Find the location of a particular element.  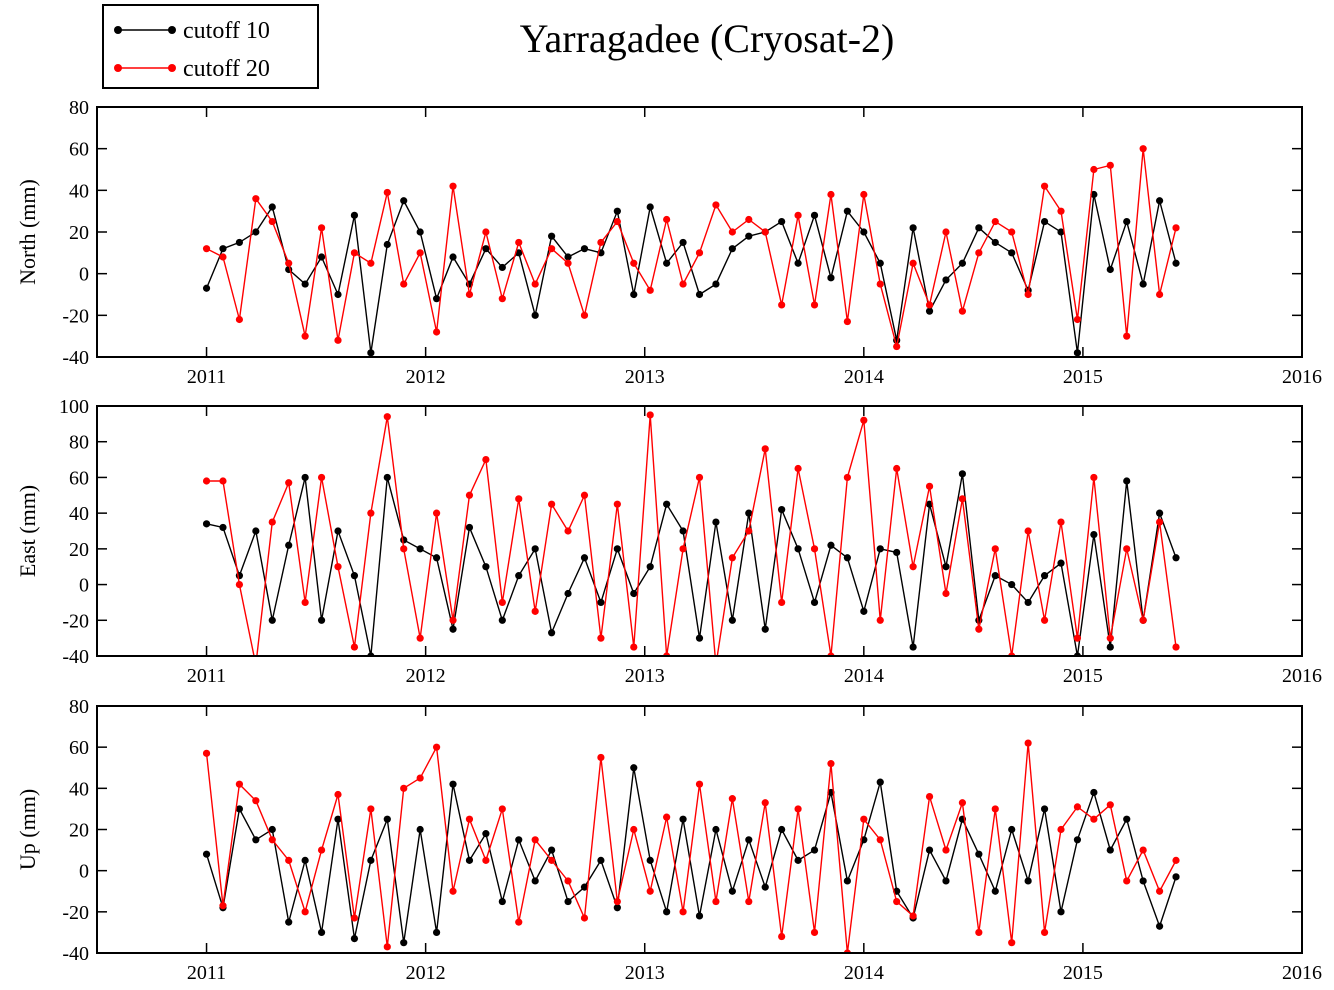

legend-marker is located at coordinates (118, 68).